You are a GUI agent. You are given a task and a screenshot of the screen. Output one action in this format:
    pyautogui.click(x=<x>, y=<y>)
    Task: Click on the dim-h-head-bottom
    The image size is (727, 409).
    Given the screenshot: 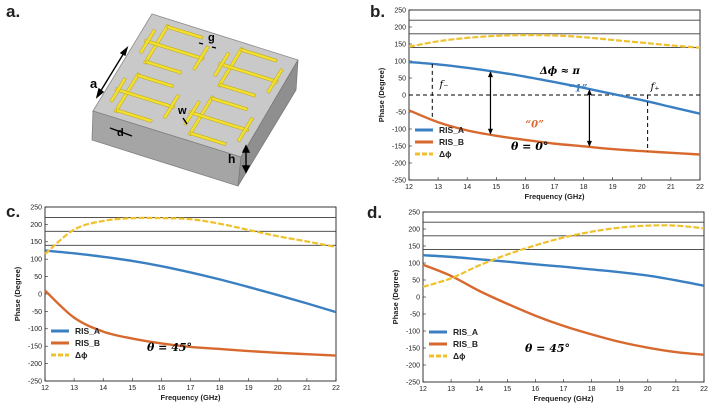 What is the action you would take?
    pyautogui.click(x=246, y=169)
    